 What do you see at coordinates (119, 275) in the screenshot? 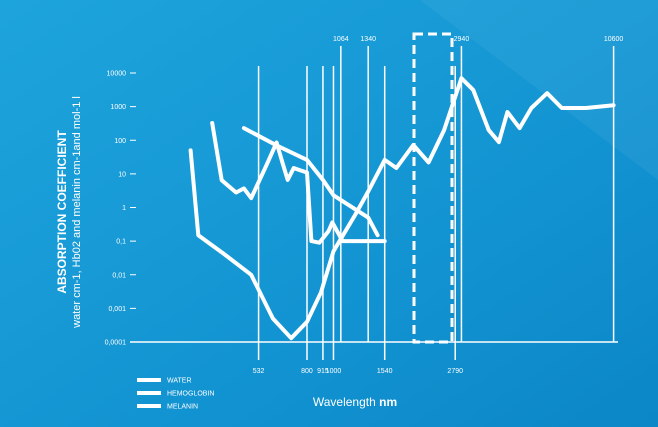
I see `y-tick-label: 0,01` at bounding box center [119, 275].